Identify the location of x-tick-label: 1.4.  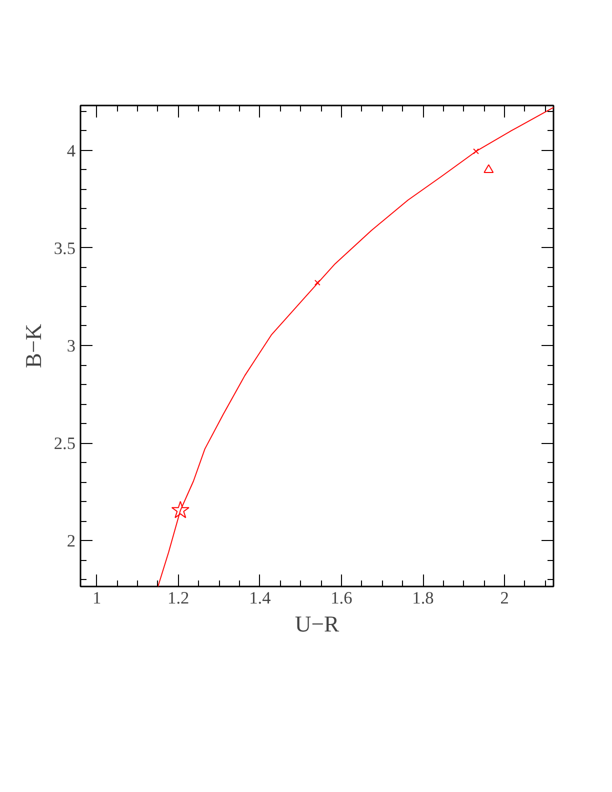
(260, 598).